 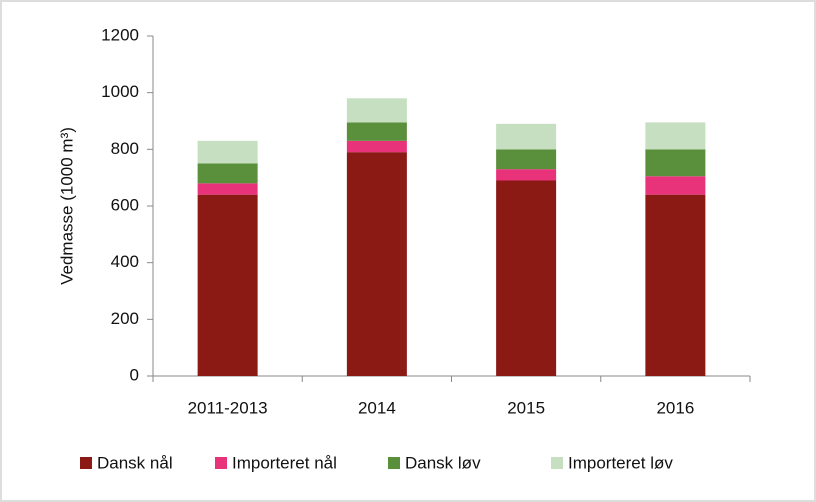 What do you see at coordinates (120, 34) in the screenshot?
I see `y-tick-label: 1200` at bounding box center [120, 34].